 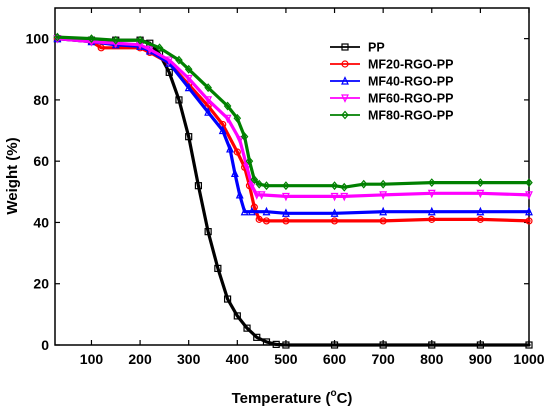 What do you see at coordinates (92, 359) in the screenshot?
I see `x-tick-label: 100` at bounding box center [92, 359].